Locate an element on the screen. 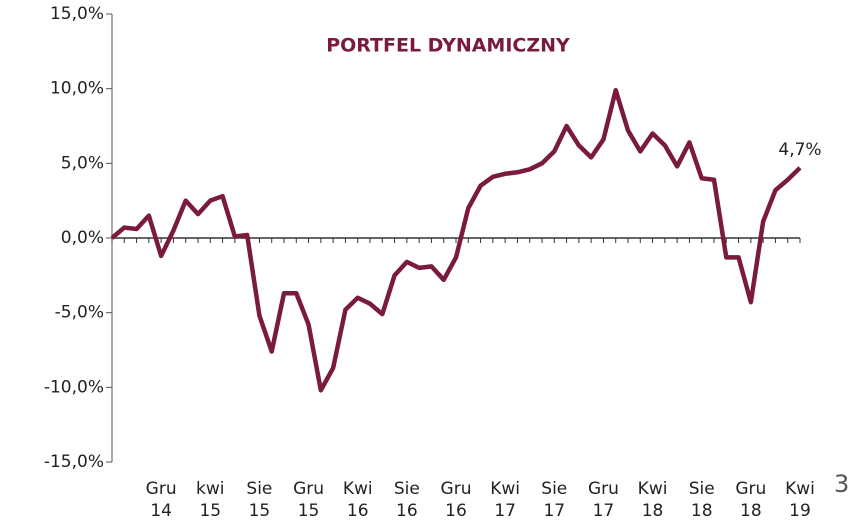  page-number: 3 is located at coordinates (842, 484).